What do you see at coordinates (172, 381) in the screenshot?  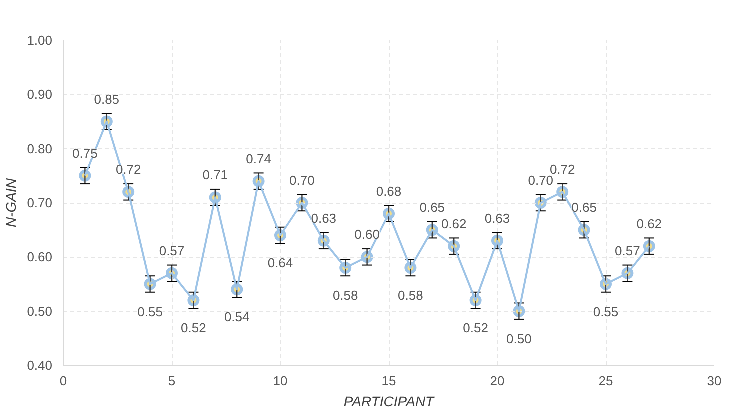 I see `x-tick-label: 5` at bounding box center [172, 381].